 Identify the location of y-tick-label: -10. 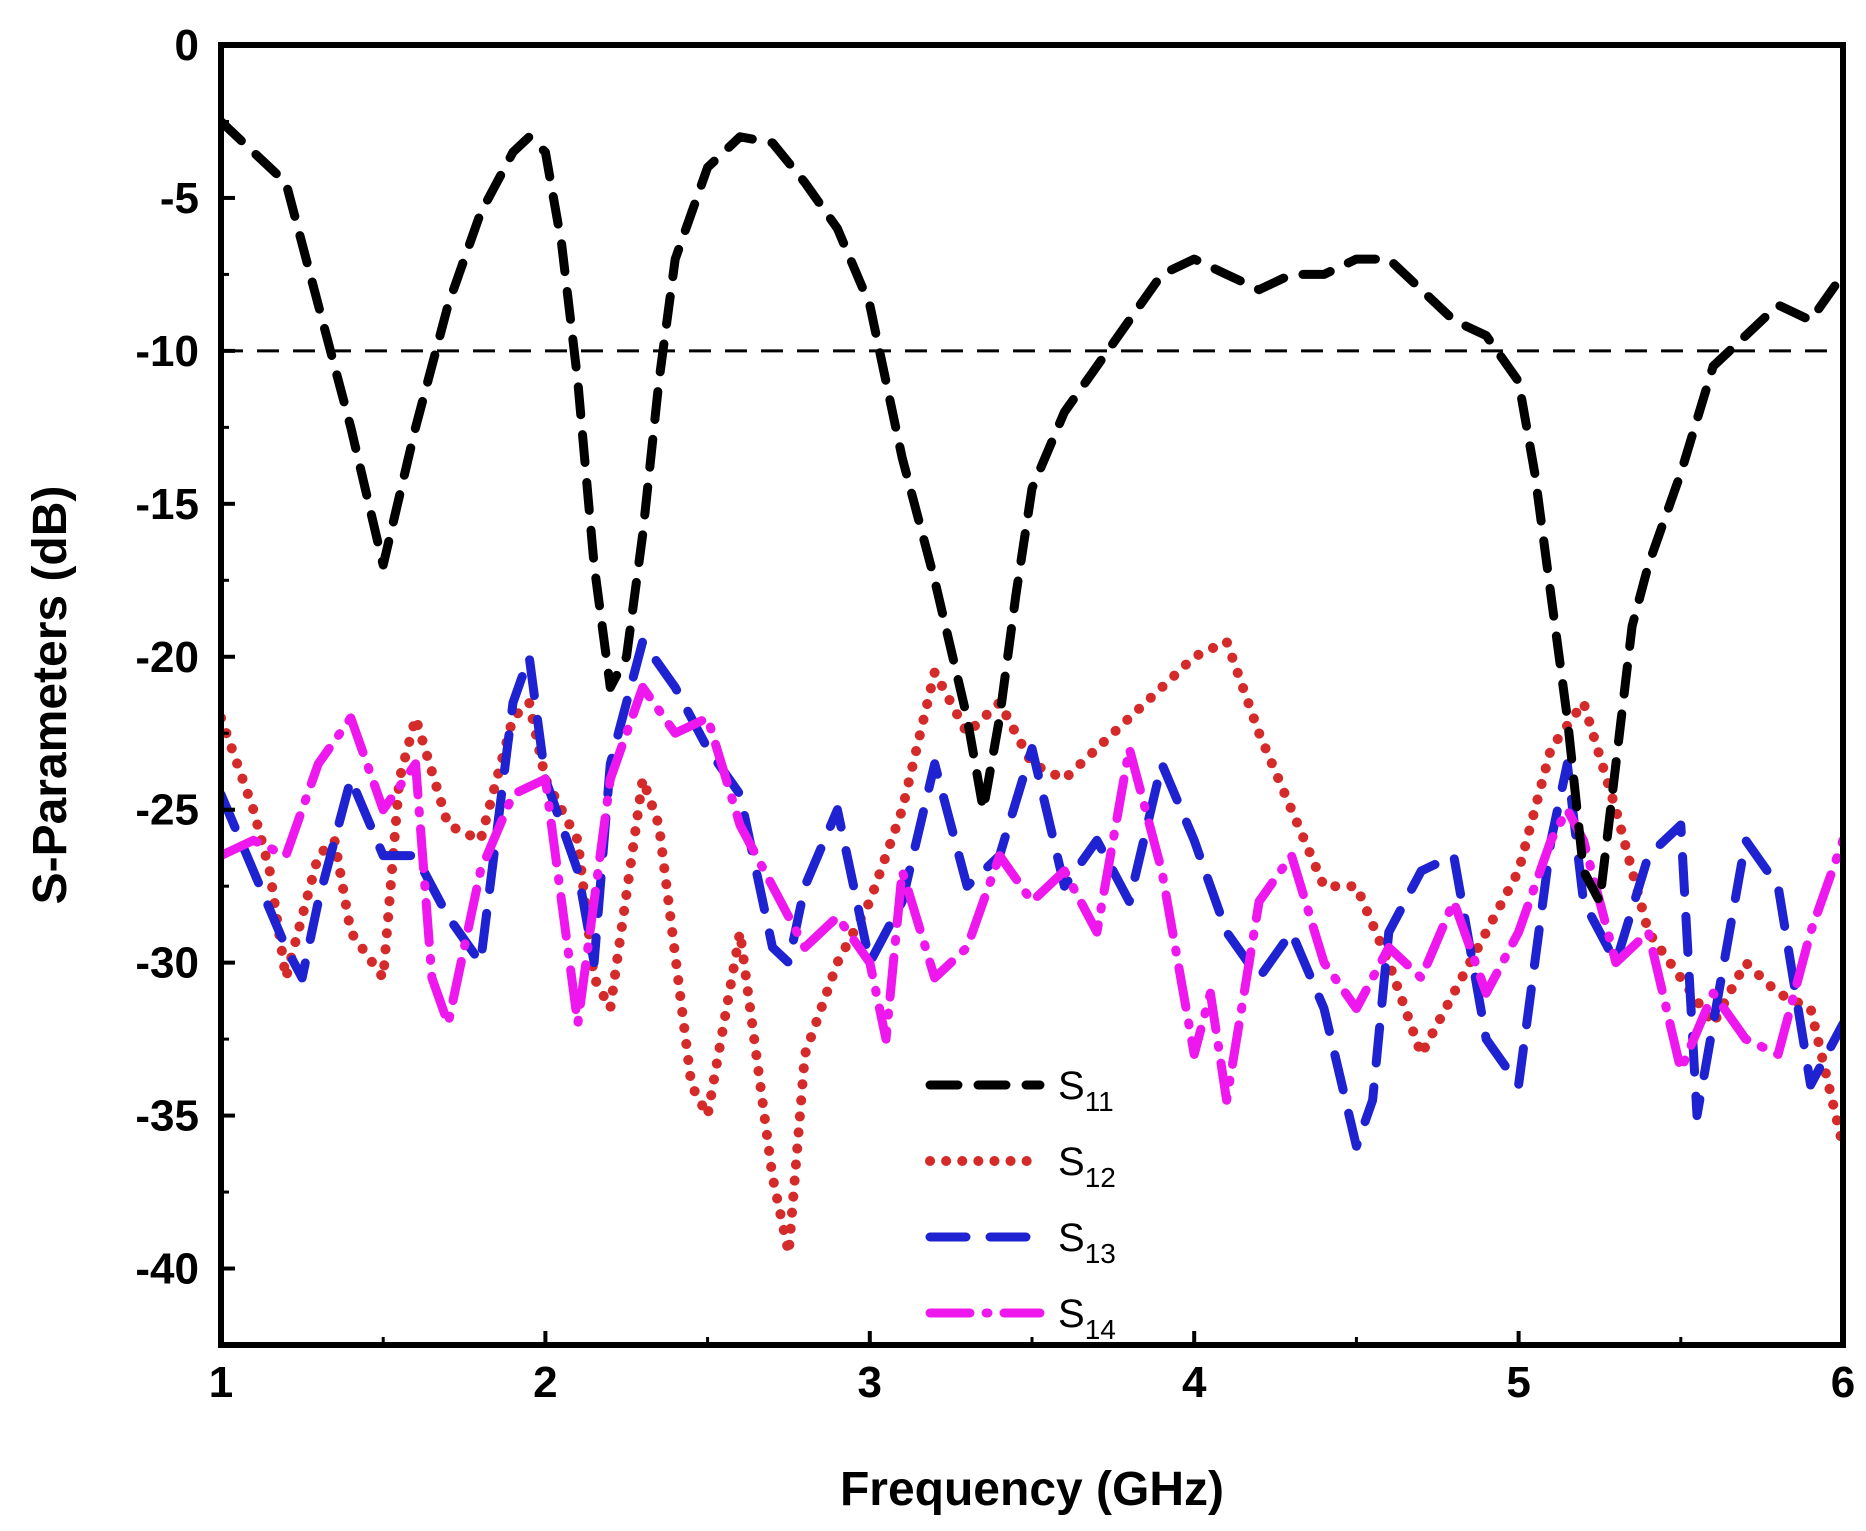
(167, 351).